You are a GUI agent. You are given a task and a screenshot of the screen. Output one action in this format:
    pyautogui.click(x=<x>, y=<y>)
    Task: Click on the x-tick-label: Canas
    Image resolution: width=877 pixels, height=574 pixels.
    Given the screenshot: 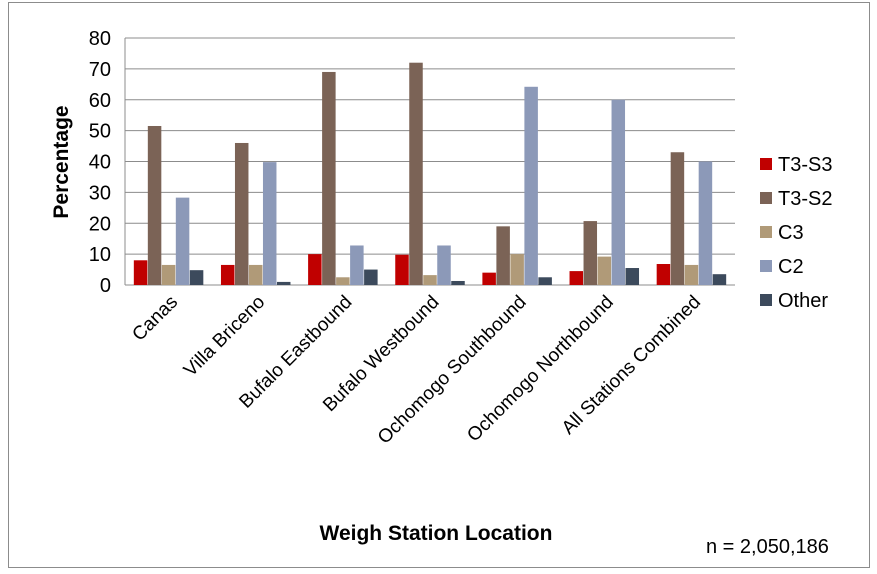 What is the action you would take?
    pyautogui.click(x=155, y=319)
    